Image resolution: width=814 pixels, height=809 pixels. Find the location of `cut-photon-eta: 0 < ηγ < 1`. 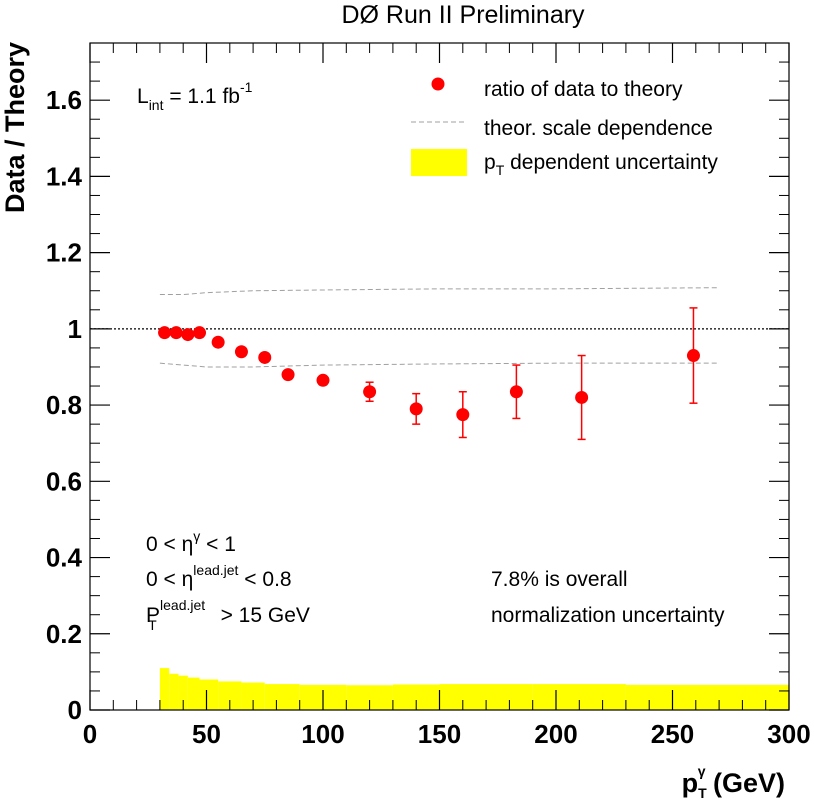

cut-photon-eta: 0 < ηγ < 1 is located at coordinates (191, 542).